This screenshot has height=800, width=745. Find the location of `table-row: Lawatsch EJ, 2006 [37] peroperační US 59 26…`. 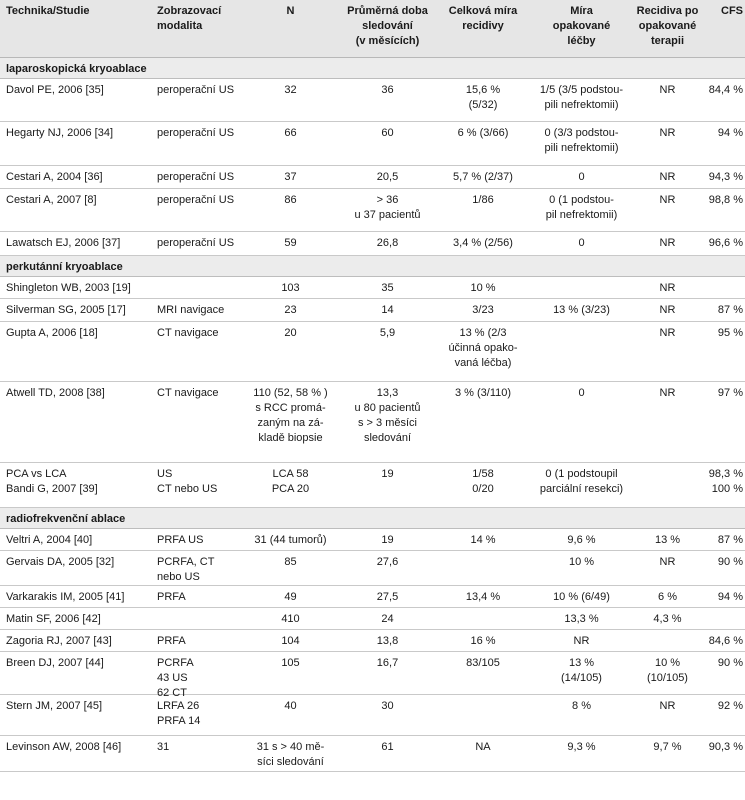

table-row: Lawatsch EJ, 2006 [37] peroperační US 59 26… is located at coordinates (372, 244).